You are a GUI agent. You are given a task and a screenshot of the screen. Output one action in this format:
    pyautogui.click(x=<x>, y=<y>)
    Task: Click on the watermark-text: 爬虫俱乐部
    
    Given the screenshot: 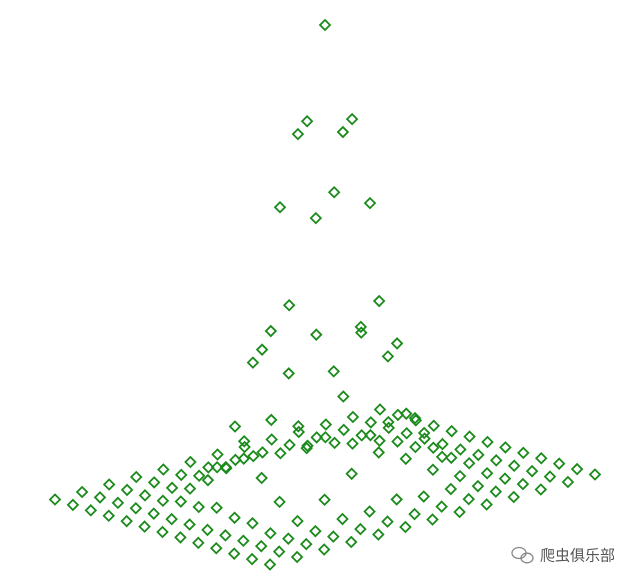 What is the action you would take?
    pyautogui.click(x=577, y=556)
    